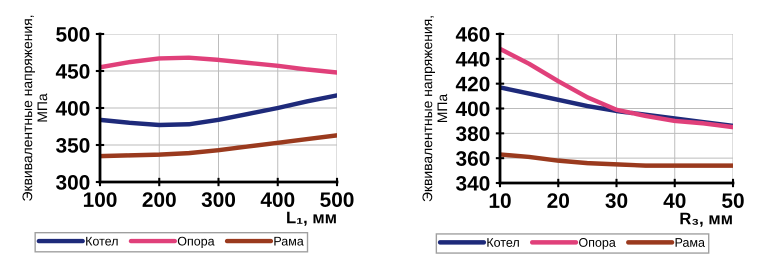 The width and height of the screenshot is (776, 263). What do you see at coordinates (473, 158) in the screenshot?
I see `y-tick-label: 360` at bounding box center [473, 158].